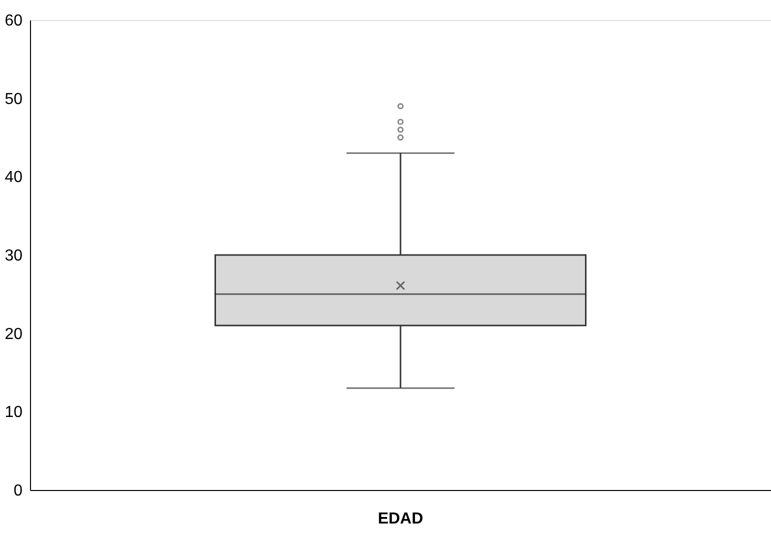 The width and height of the screenshot is (771, 536). I want to click on y-tick-label: 0, so click(18, 491).